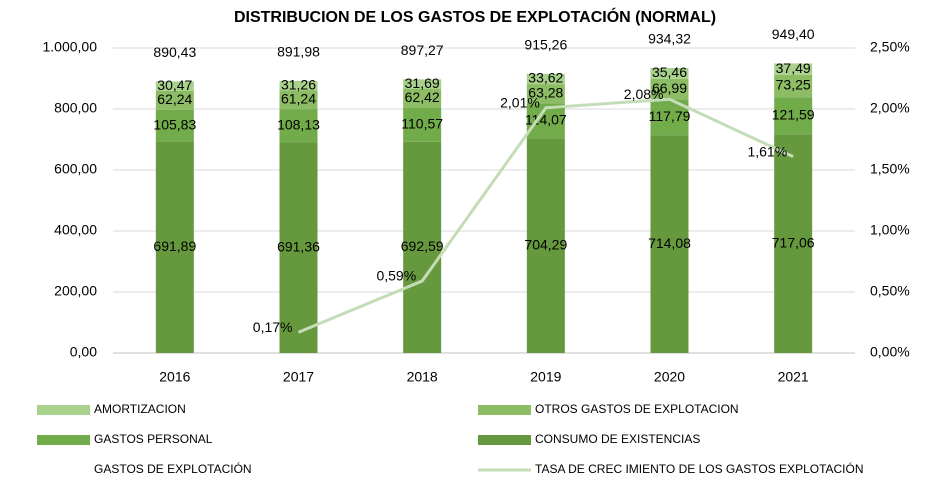 This screenshot has height=479, width=930. Describe the element at coordinates (520, 102) in the screenshot. I see `line-label: 2,01%` at that location.